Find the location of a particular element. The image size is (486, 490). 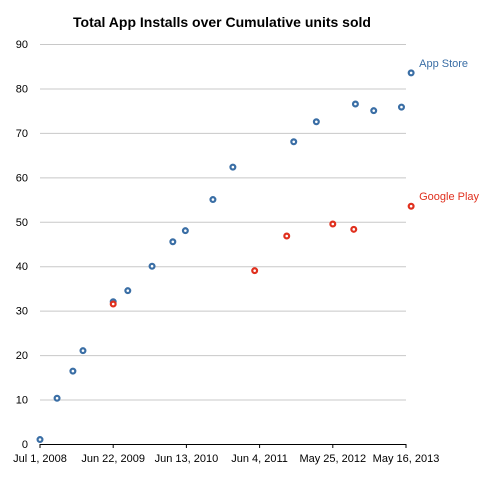

y-tick-label: 40 is located at coordinates (22, 267).